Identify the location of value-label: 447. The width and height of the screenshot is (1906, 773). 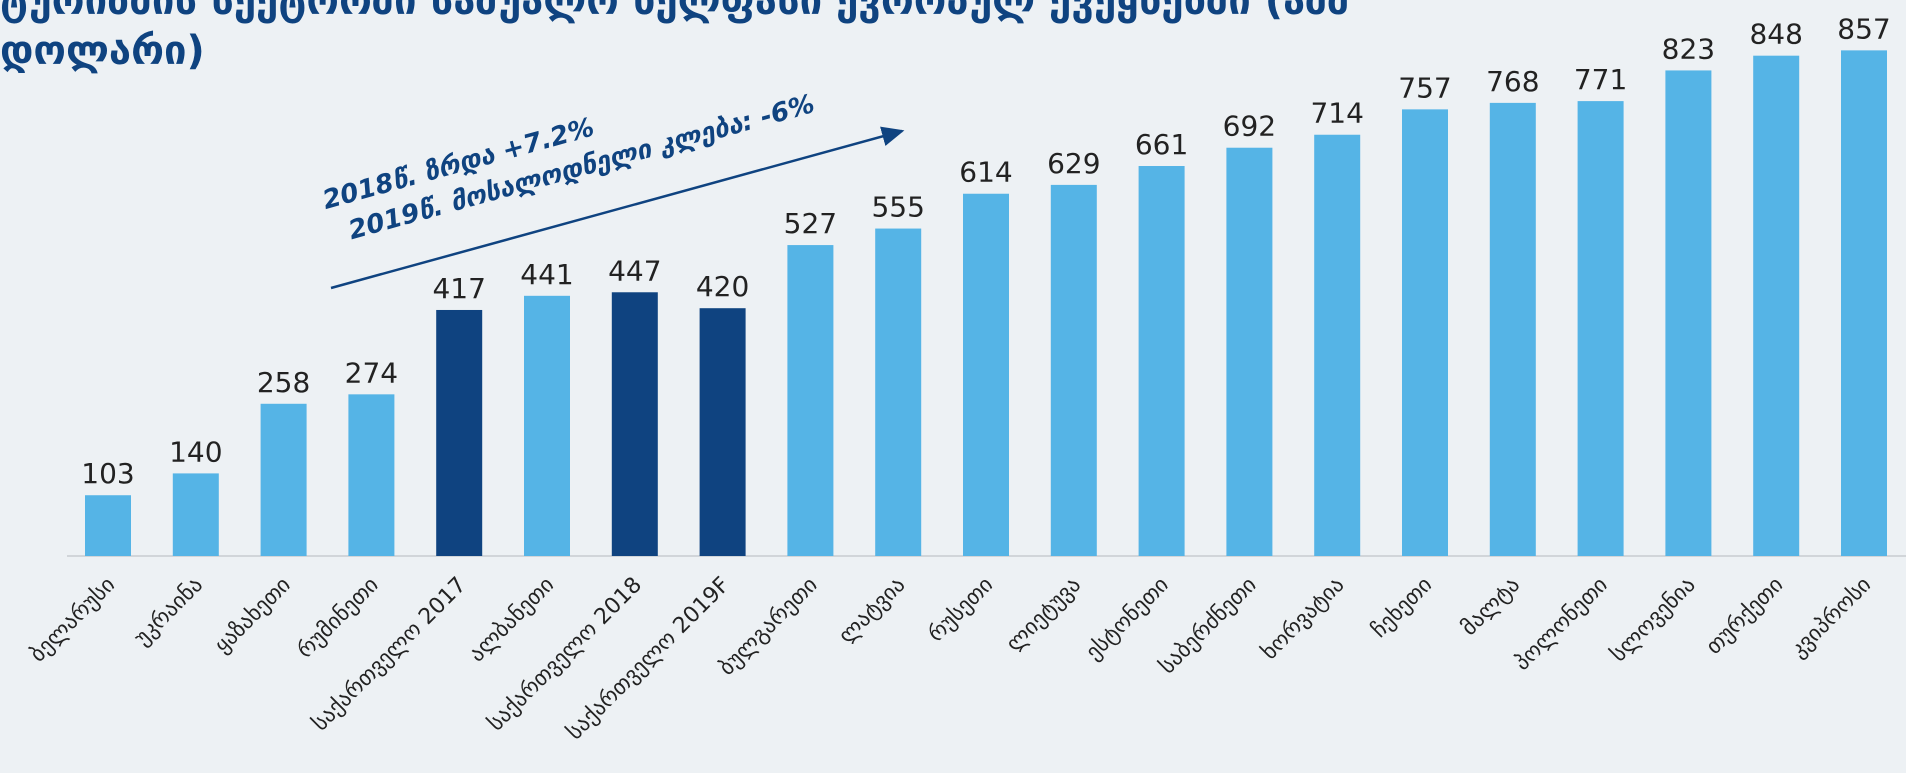
(634, 270).